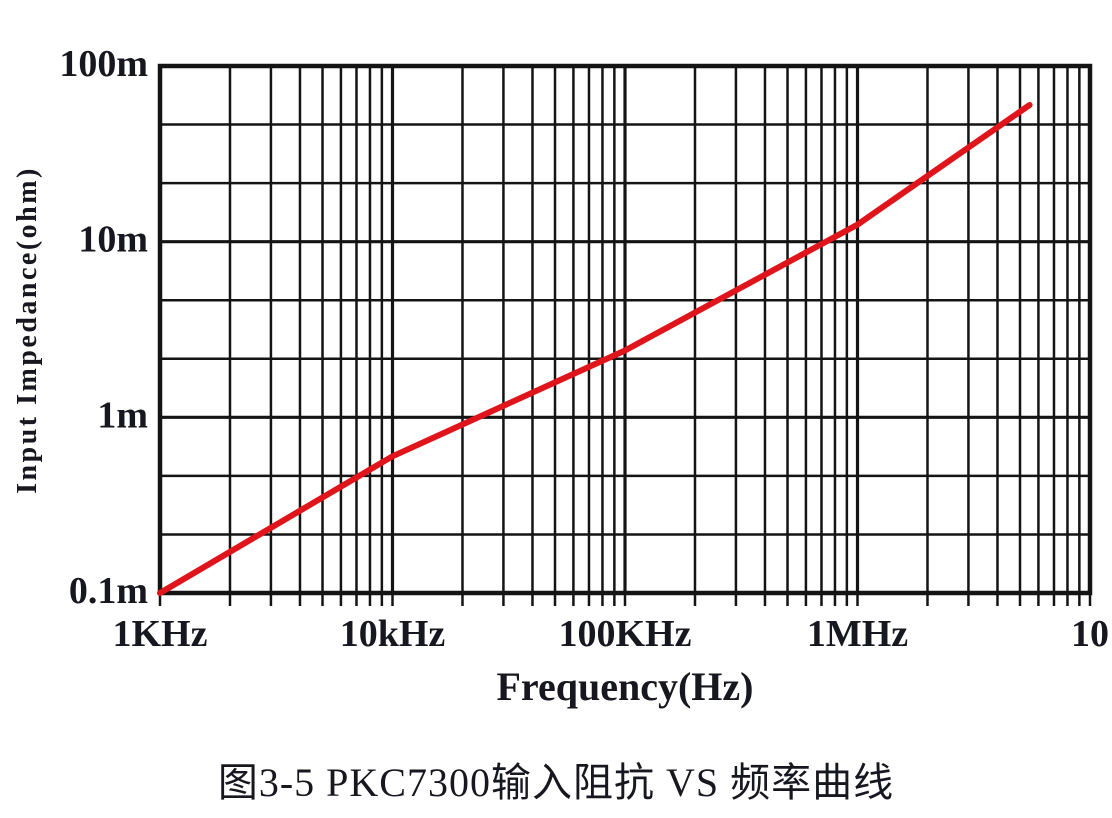  Describe the element at coordinates (103, 327) in the screenshot. I see `y-axis-tick-labels: 100m 10m 1m 0.1m` at that location.